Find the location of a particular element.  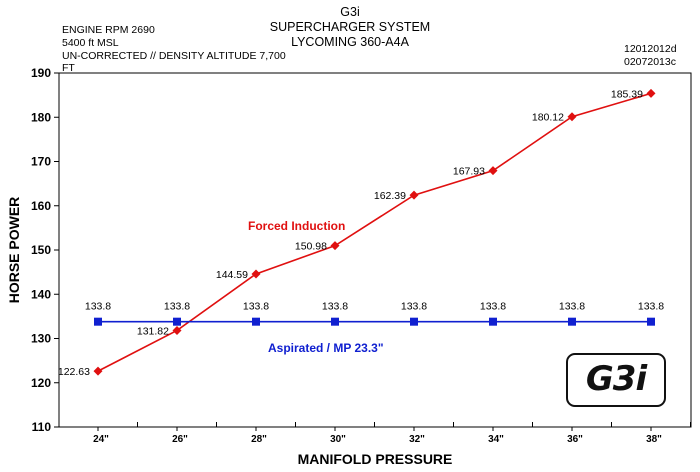

y-axis-title: HORSE POWER is located at coordinates (14, 250).